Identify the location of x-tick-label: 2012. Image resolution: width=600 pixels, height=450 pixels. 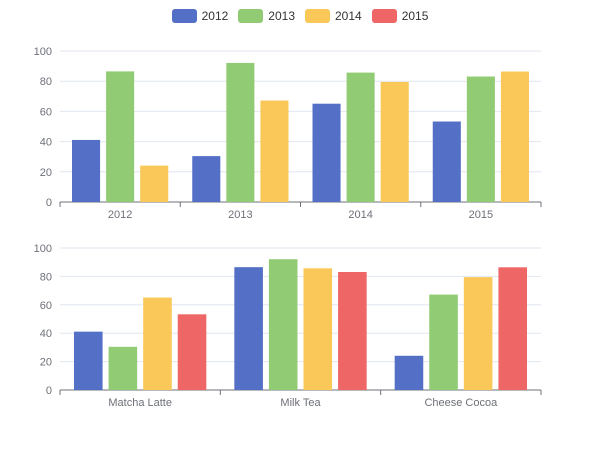
(120, 215).